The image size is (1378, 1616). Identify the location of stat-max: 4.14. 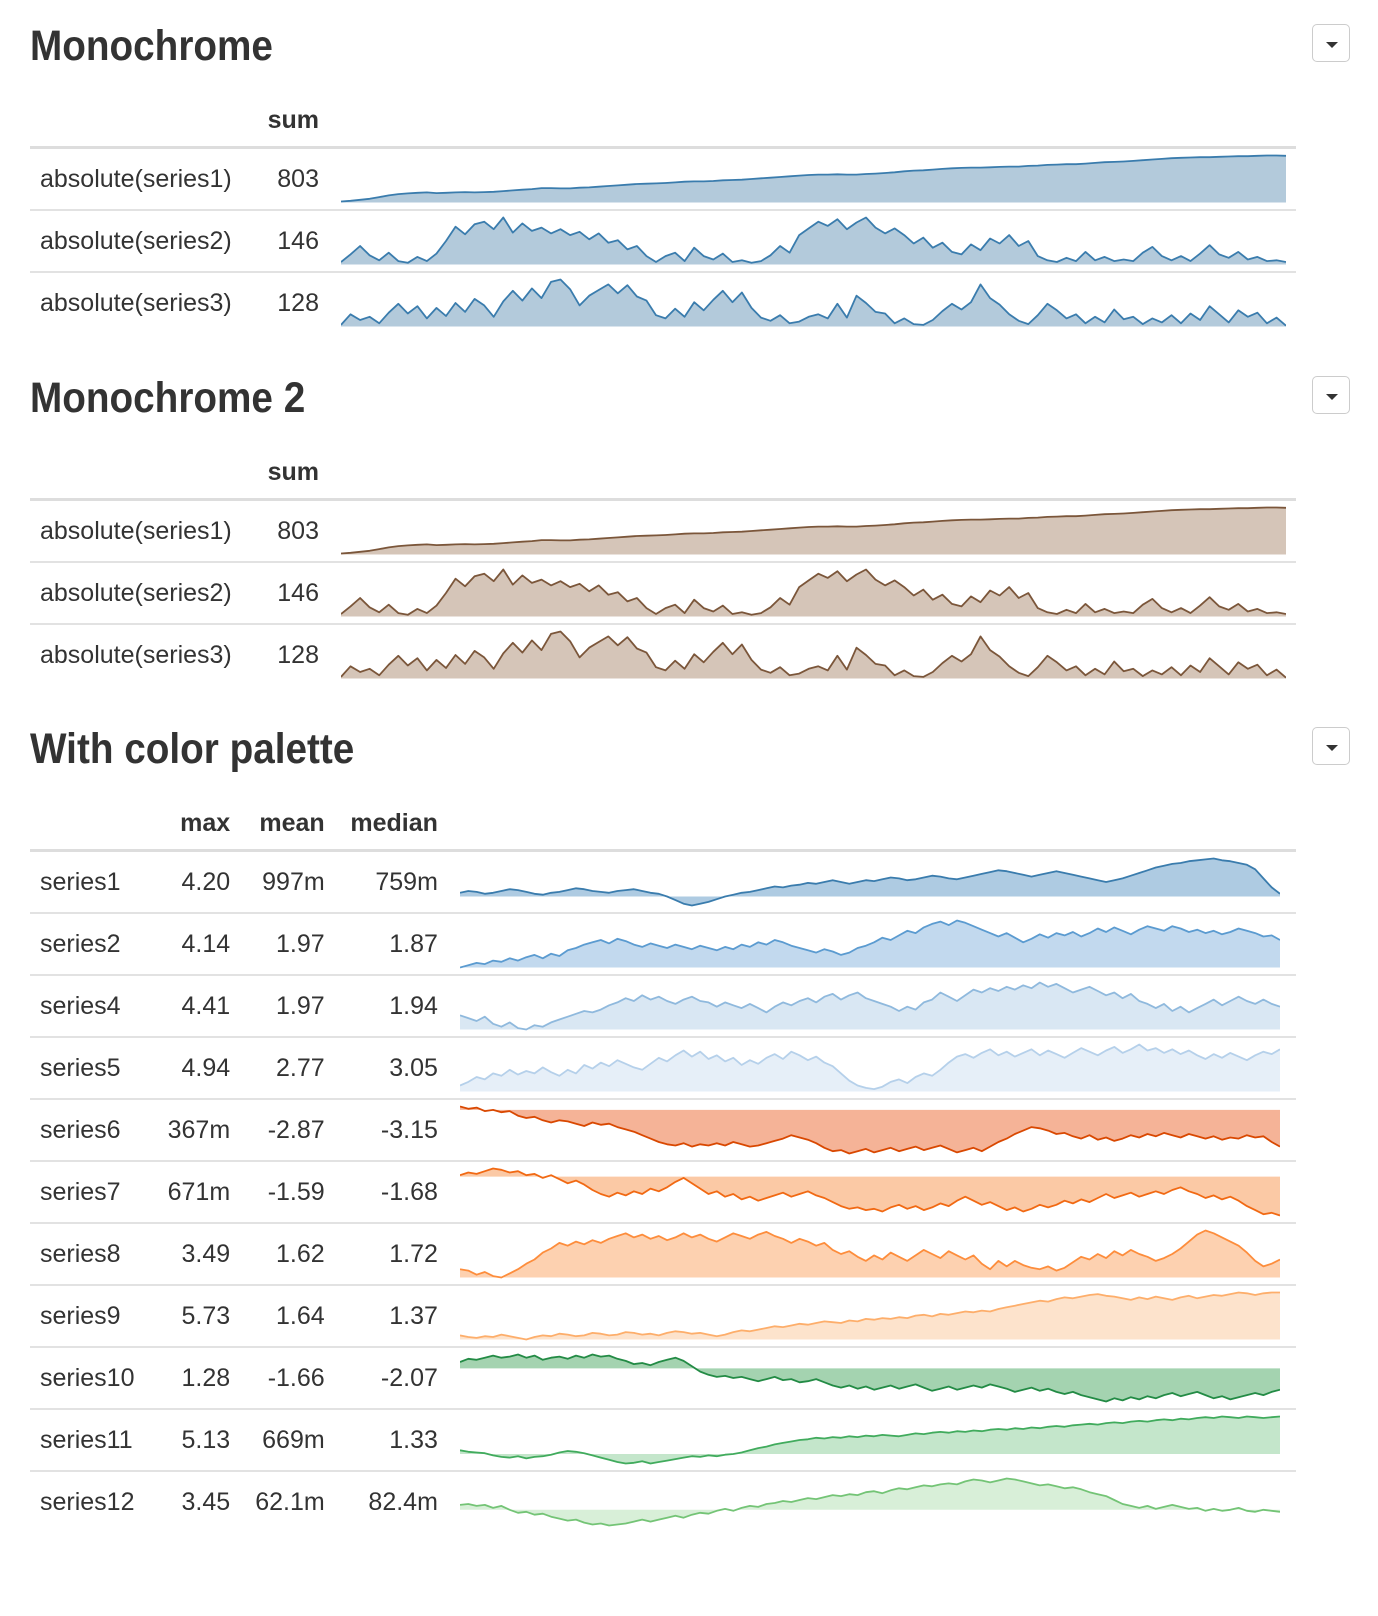
(206, 943).